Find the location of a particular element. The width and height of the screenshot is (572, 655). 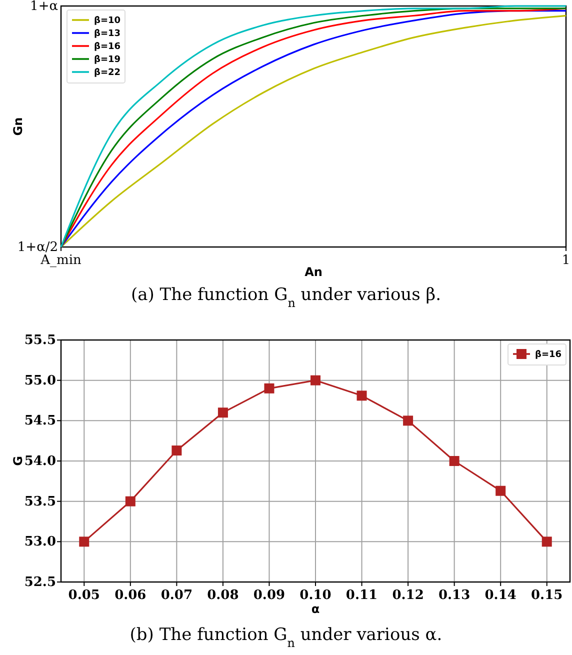

legend-label: β=22 is located at coordinates (107, 73).